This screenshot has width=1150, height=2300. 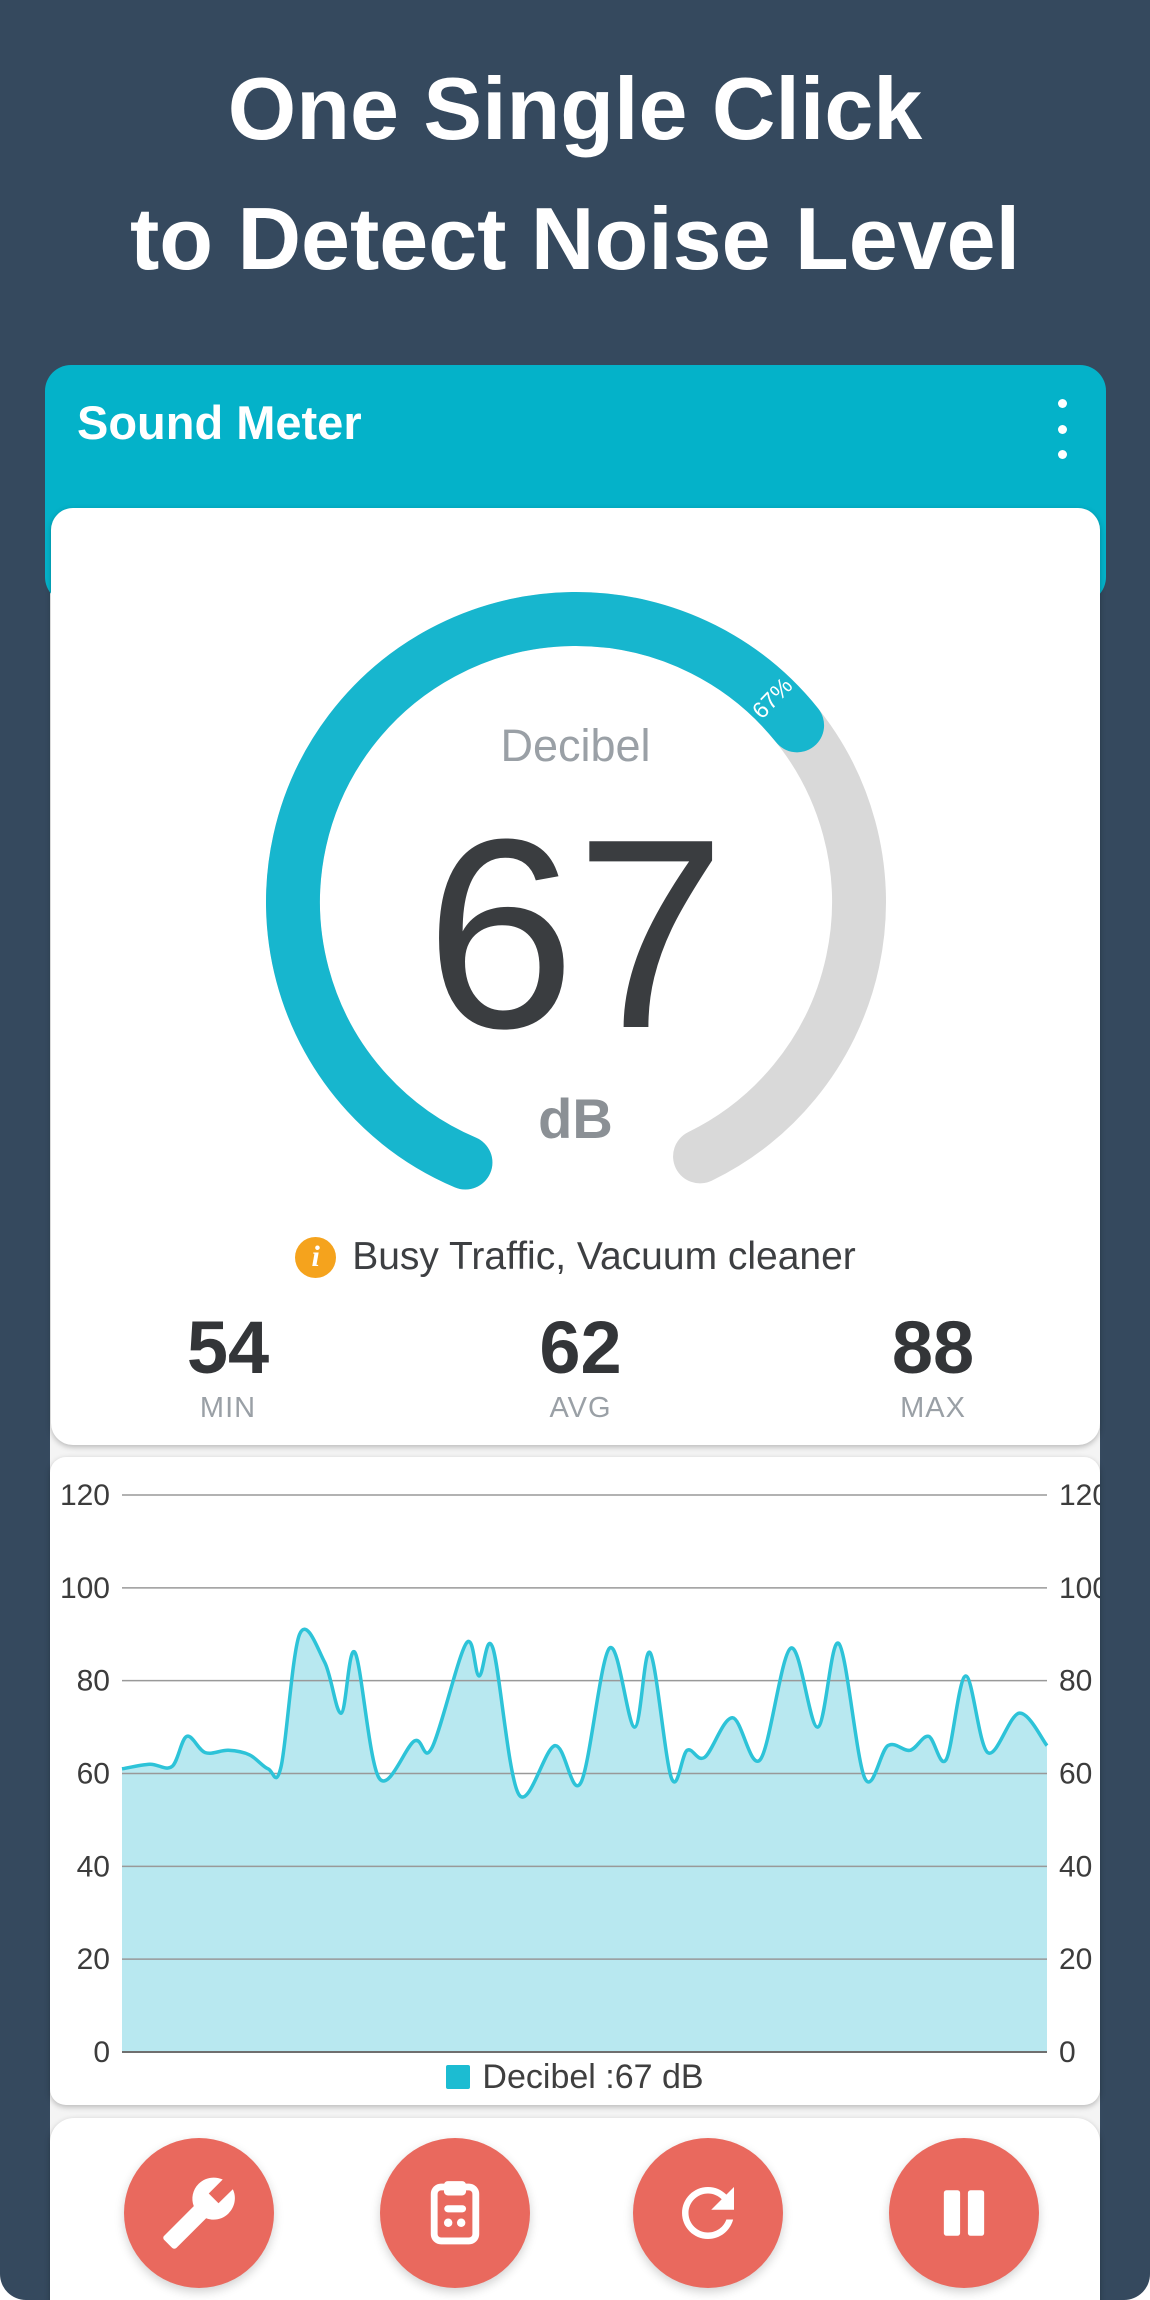 I want to click on pause-icon, so click(x=964, y=2213).